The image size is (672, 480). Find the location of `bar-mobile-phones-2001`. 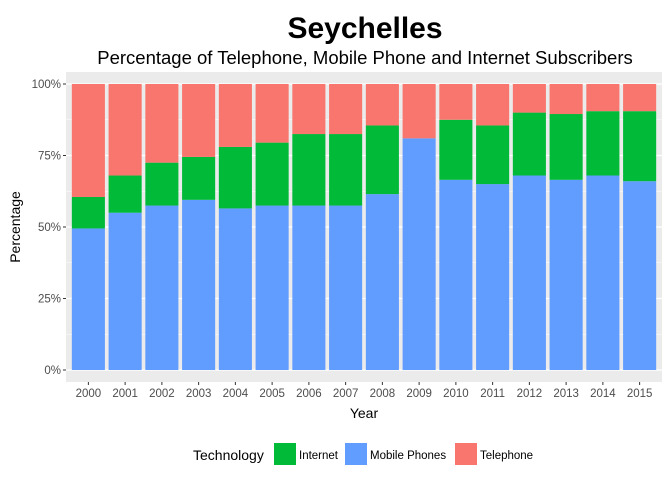

bar-mobile-phones-2001 is located at coordinates (125, 291).